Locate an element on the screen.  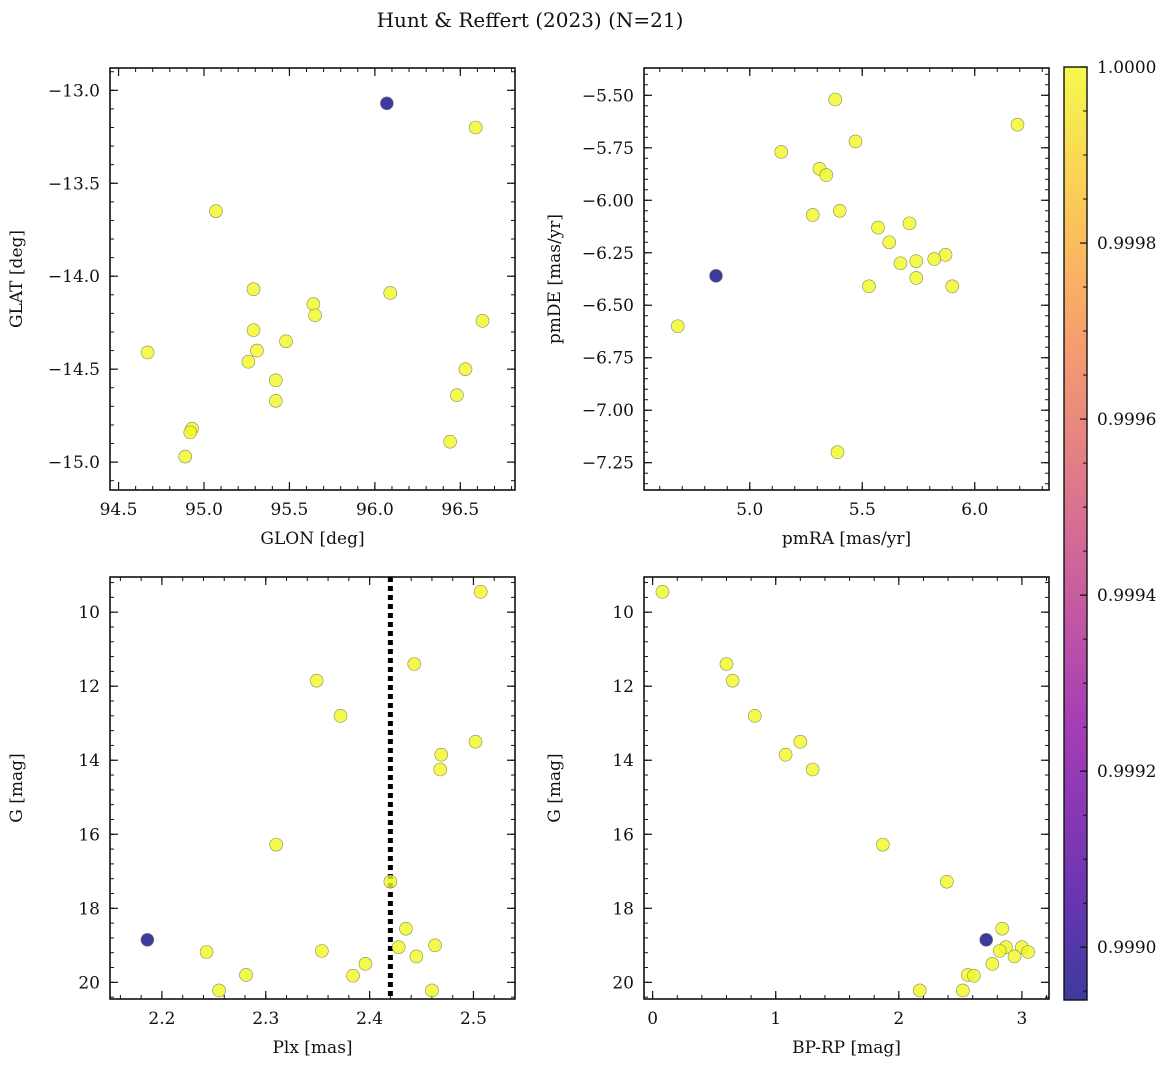
x-tick-label: 0 is located at coordinates (652, 1019).